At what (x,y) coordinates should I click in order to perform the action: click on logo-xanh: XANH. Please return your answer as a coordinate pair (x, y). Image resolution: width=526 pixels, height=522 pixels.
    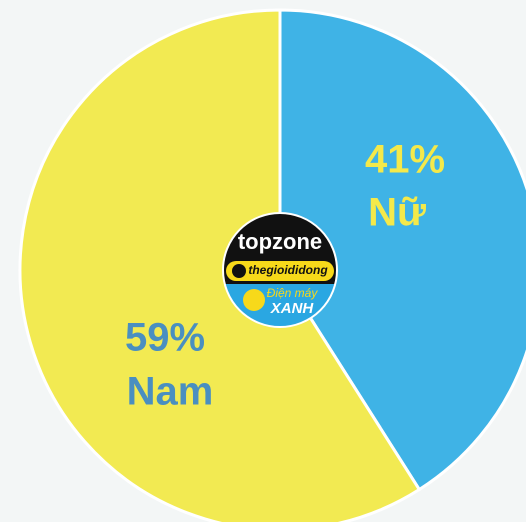
    Looking at the image, I should click on (292, 308).